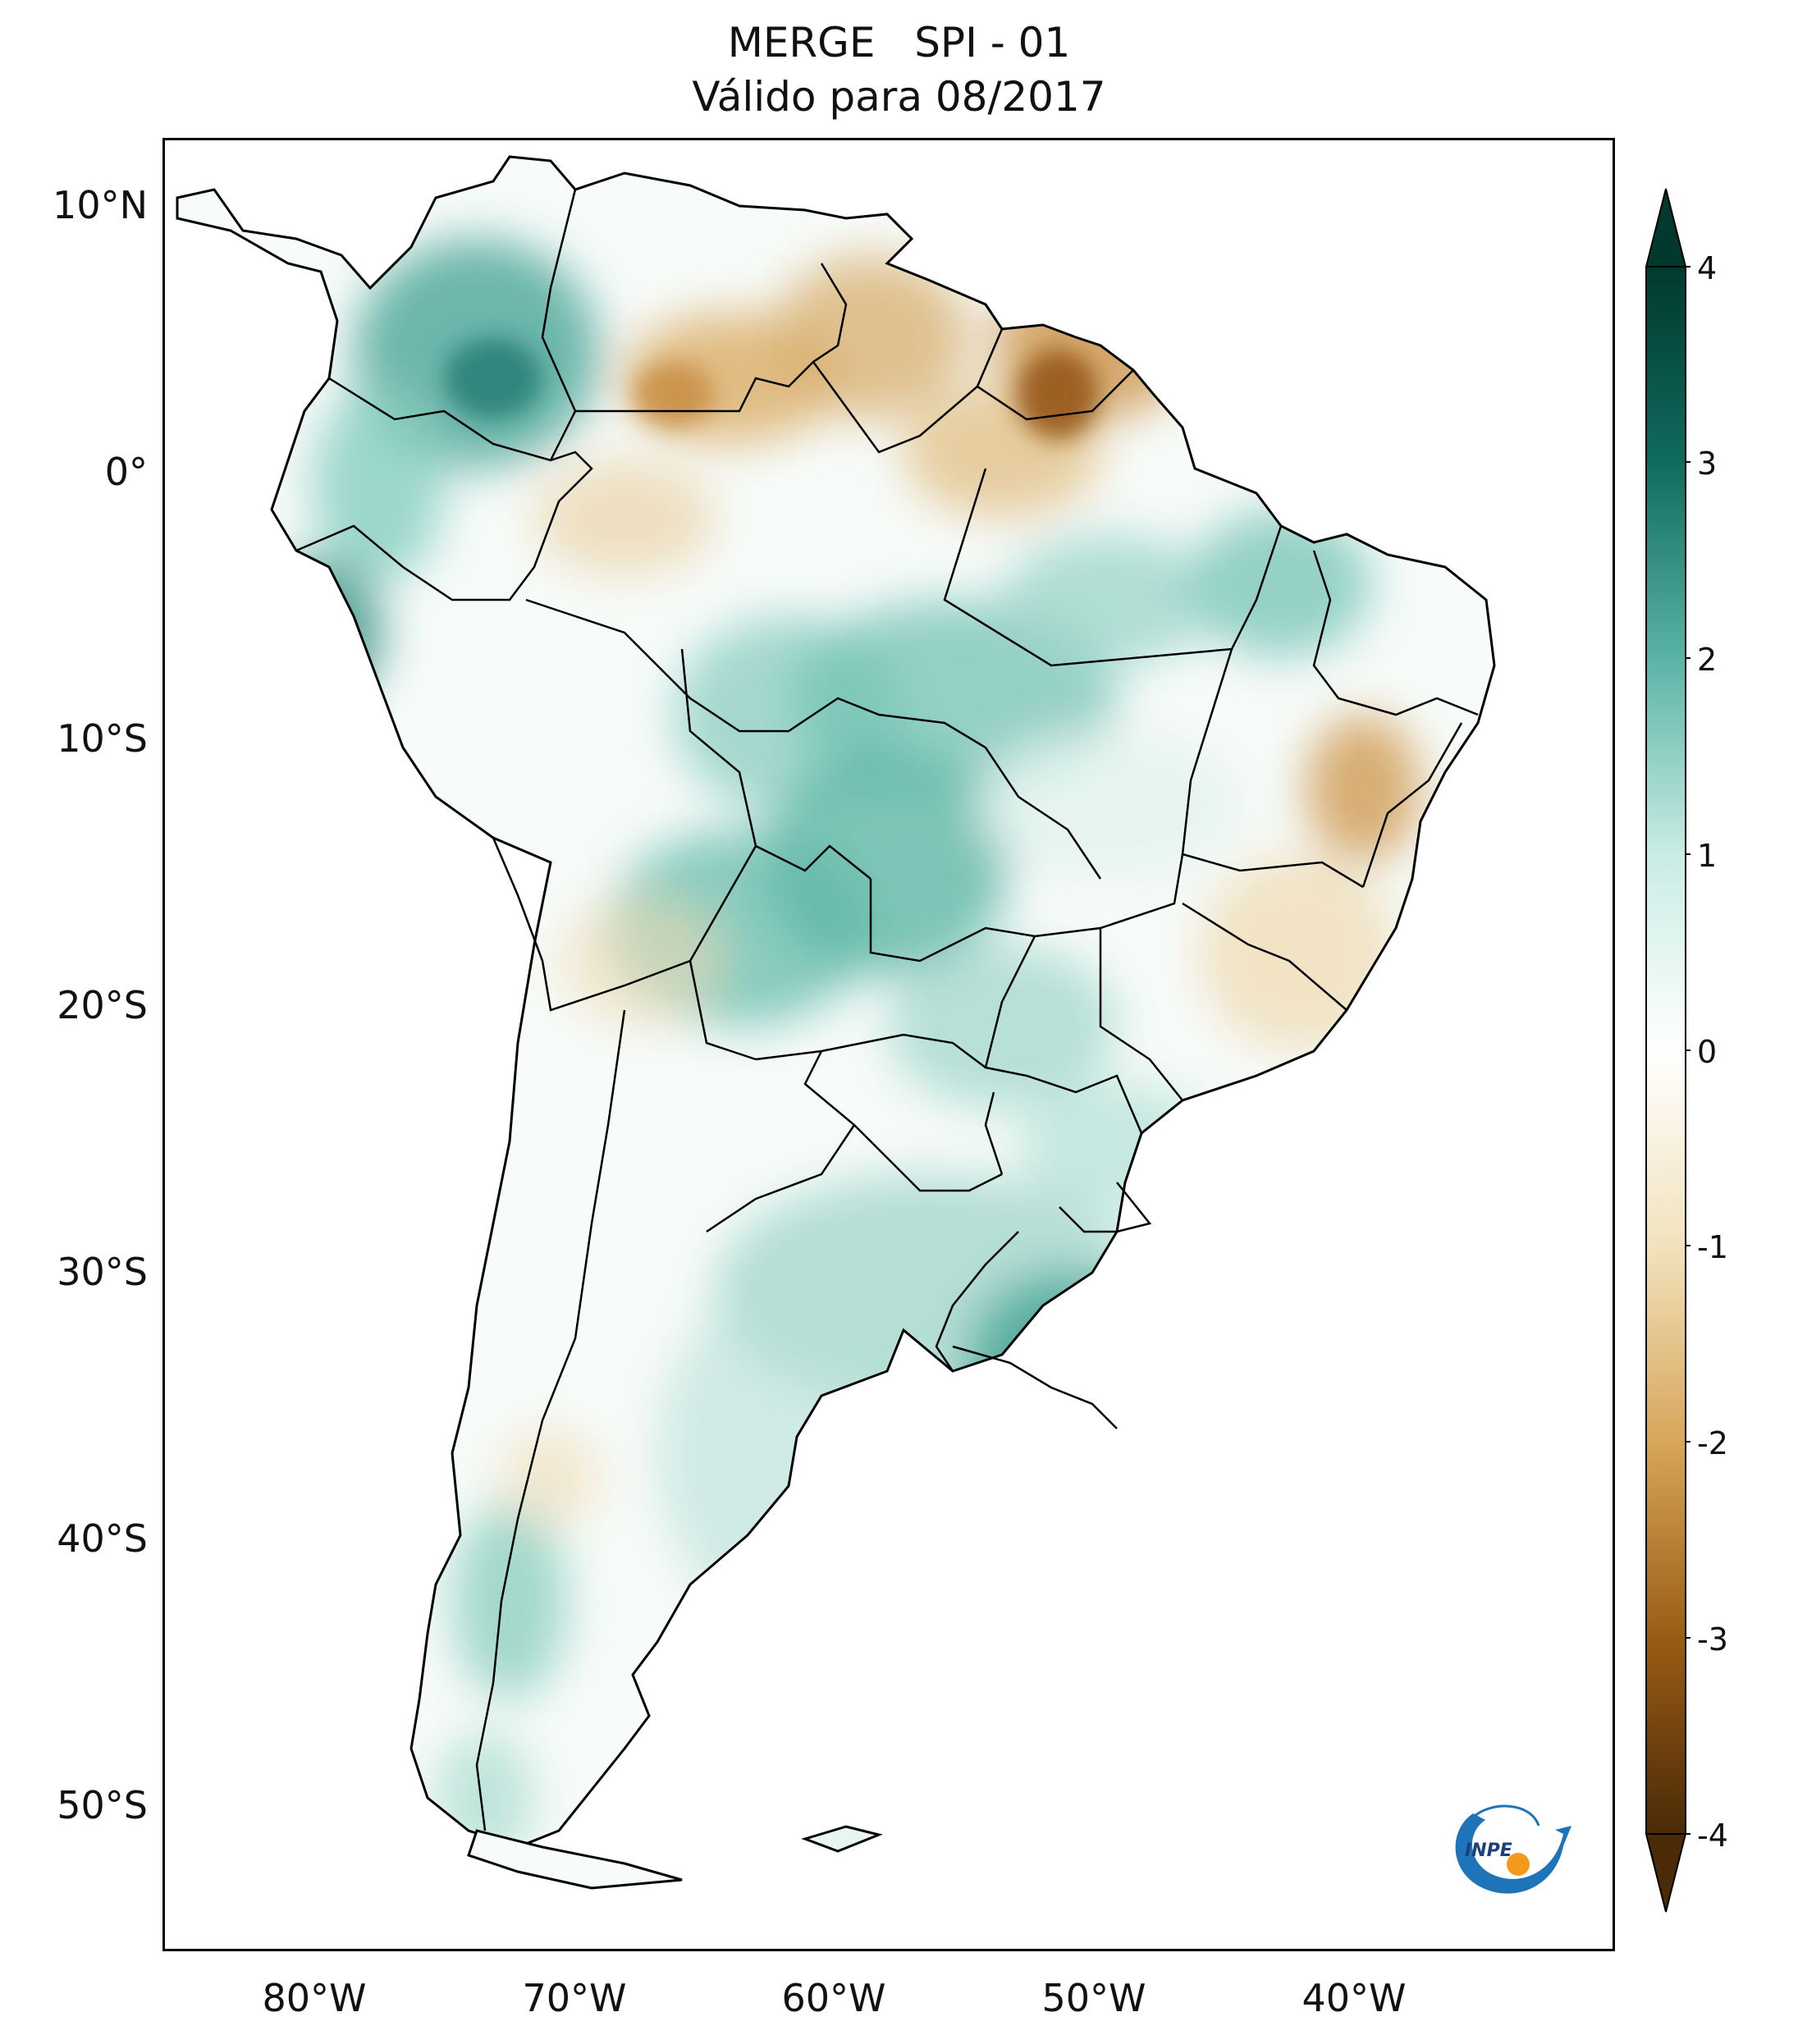 The width and height of the screenshot is (1798, 2044). What do you see at coordinates (1713, 1836) in the screenshot?
I see `colorbar-tick: -4` at bounding box center [1713, 1836].